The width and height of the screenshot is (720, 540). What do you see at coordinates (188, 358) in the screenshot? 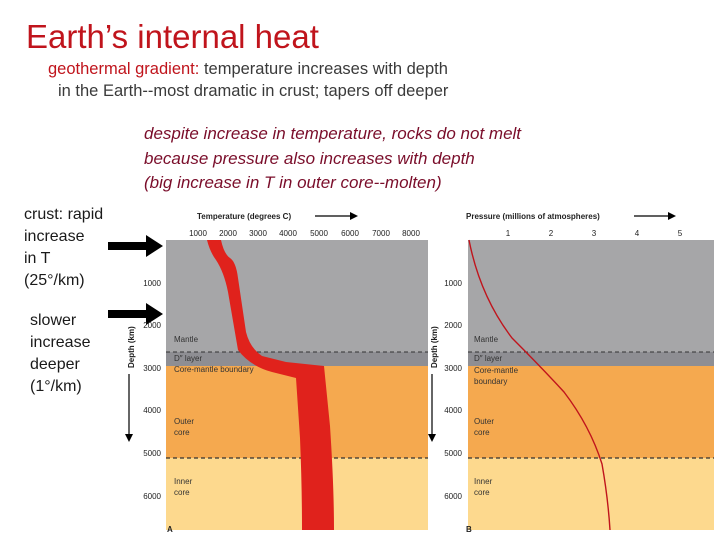
I see `panel-a-d-layer-label: D″ layer` at bounding box center [188, 358].